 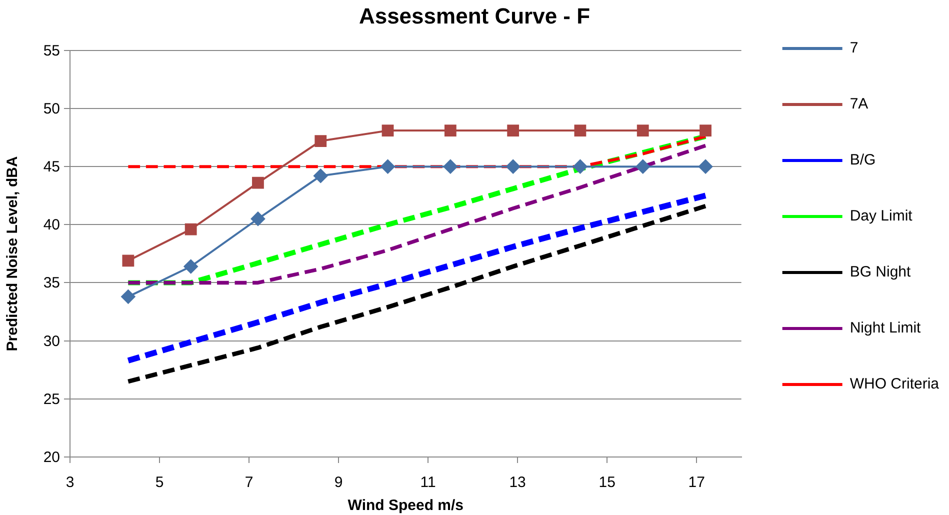 What do you see at coordinates (881, 272) in the screenshot?
I see `legend-label: BG Night` at bounding box center [881, 272].